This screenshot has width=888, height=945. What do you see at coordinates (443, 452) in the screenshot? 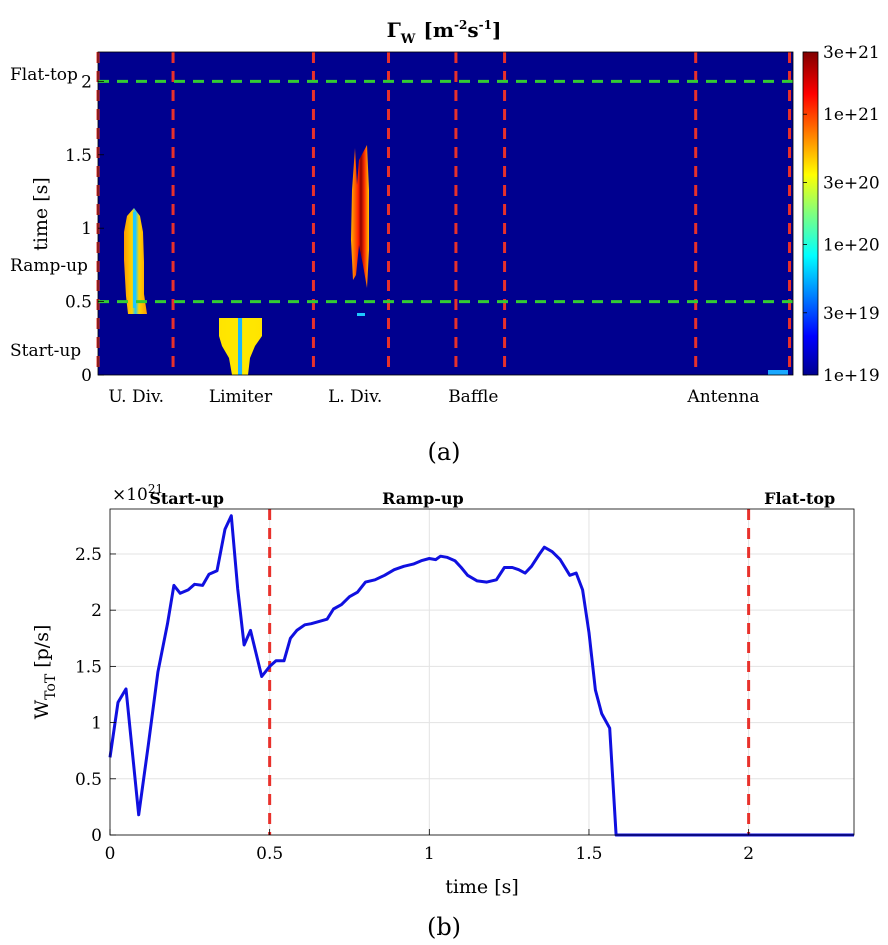
I see `caption-a: (a)` at bounding box center [443, 452].